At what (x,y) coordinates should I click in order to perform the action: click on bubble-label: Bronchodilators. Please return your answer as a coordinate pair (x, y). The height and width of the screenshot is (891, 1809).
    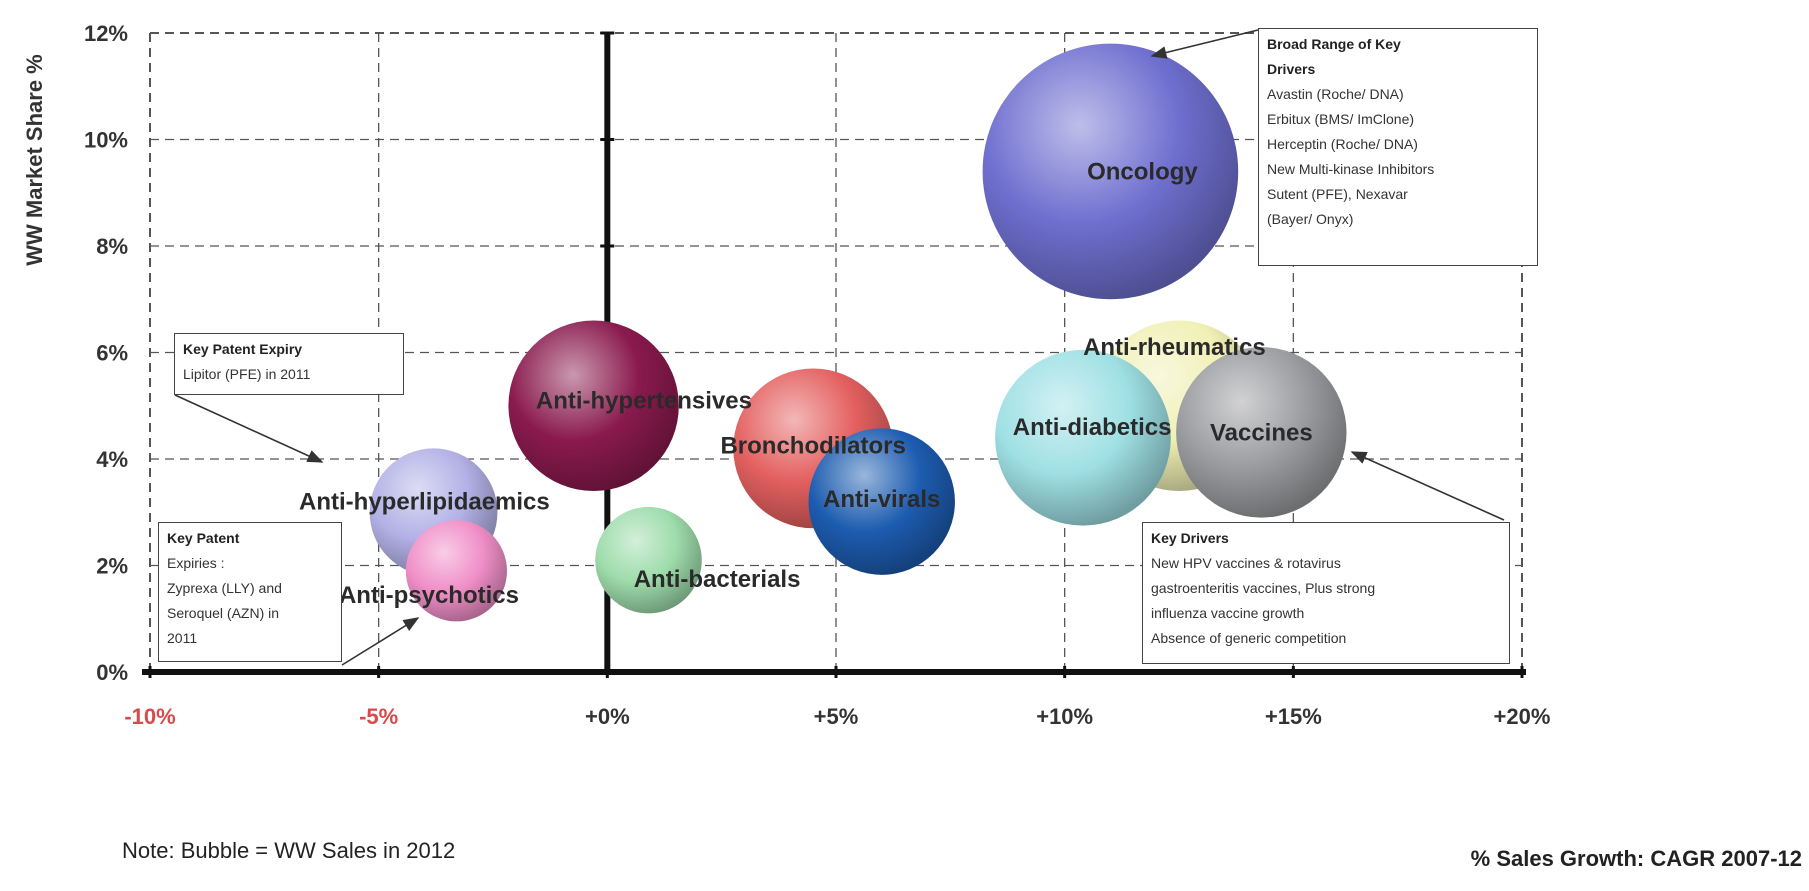
    Looking at the image, I should click on (812, 446).